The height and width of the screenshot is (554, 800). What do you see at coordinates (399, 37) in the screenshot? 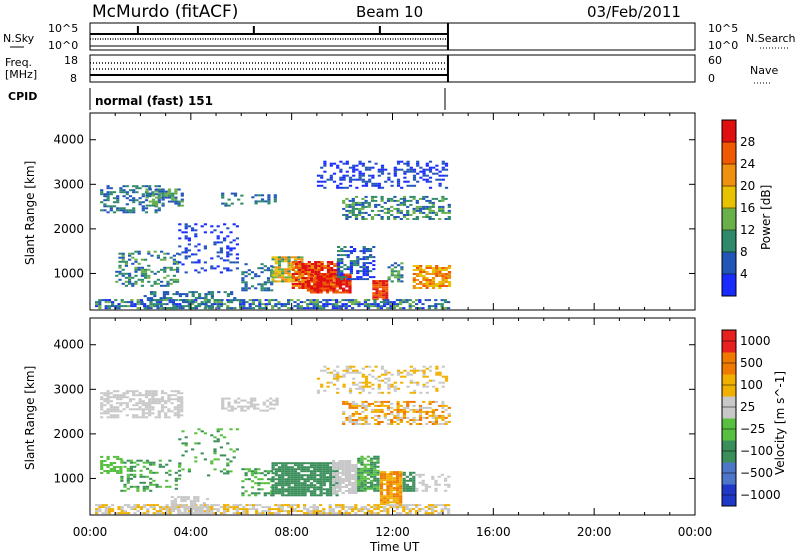
I see `nsky-strip: N.Sky 10^5 10^0 10^5 10^0 N.Search` at bounding box center [399, 37].